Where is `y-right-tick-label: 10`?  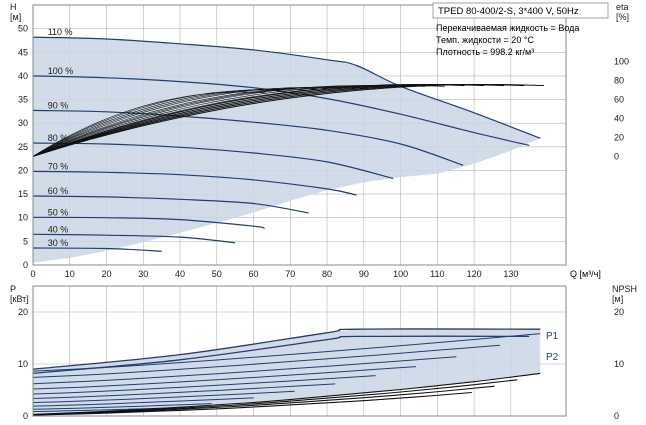 y-right-tick-label: 10 is located at coordinates (619, 364).